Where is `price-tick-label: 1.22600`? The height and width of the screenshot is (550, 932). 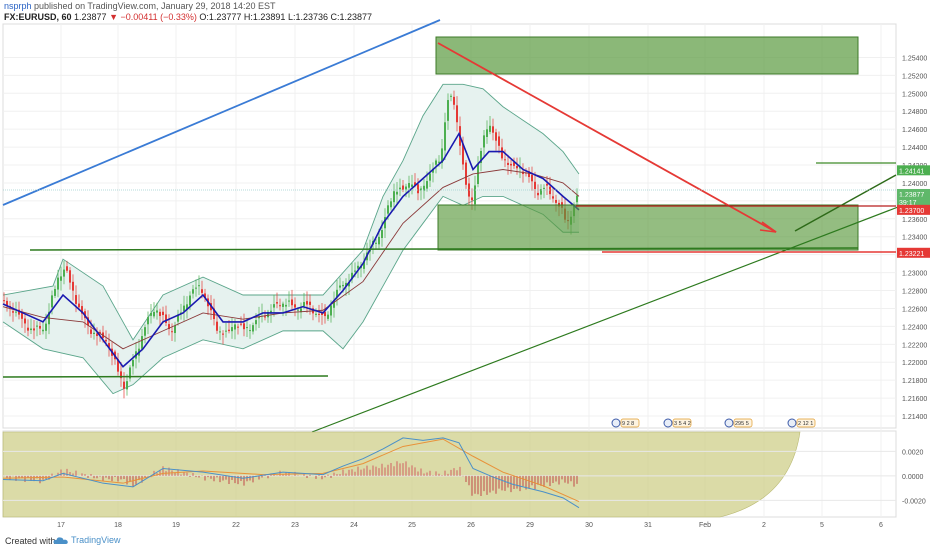 price-tick-label: 1.22600 is located at coordinates (914, 309).